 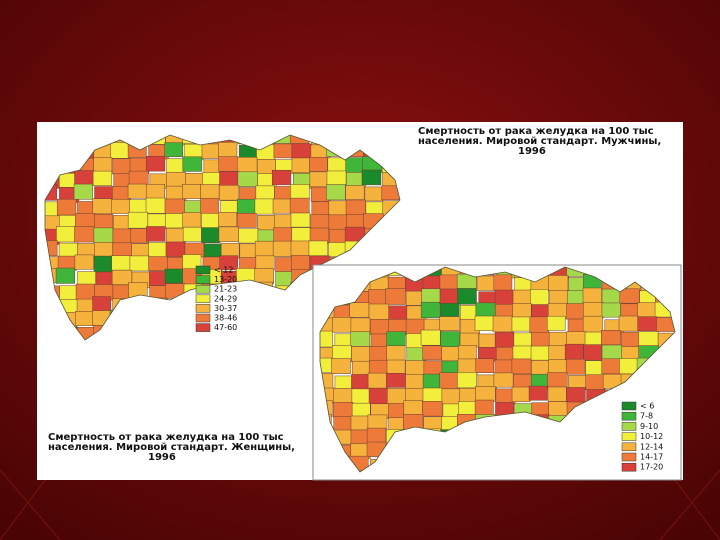 What do you see at coordinates (539, 141) in the screenshot?
I see `map-title: населения. Мировой стандарт. Мужчины,` at bounding box center [539, 141].